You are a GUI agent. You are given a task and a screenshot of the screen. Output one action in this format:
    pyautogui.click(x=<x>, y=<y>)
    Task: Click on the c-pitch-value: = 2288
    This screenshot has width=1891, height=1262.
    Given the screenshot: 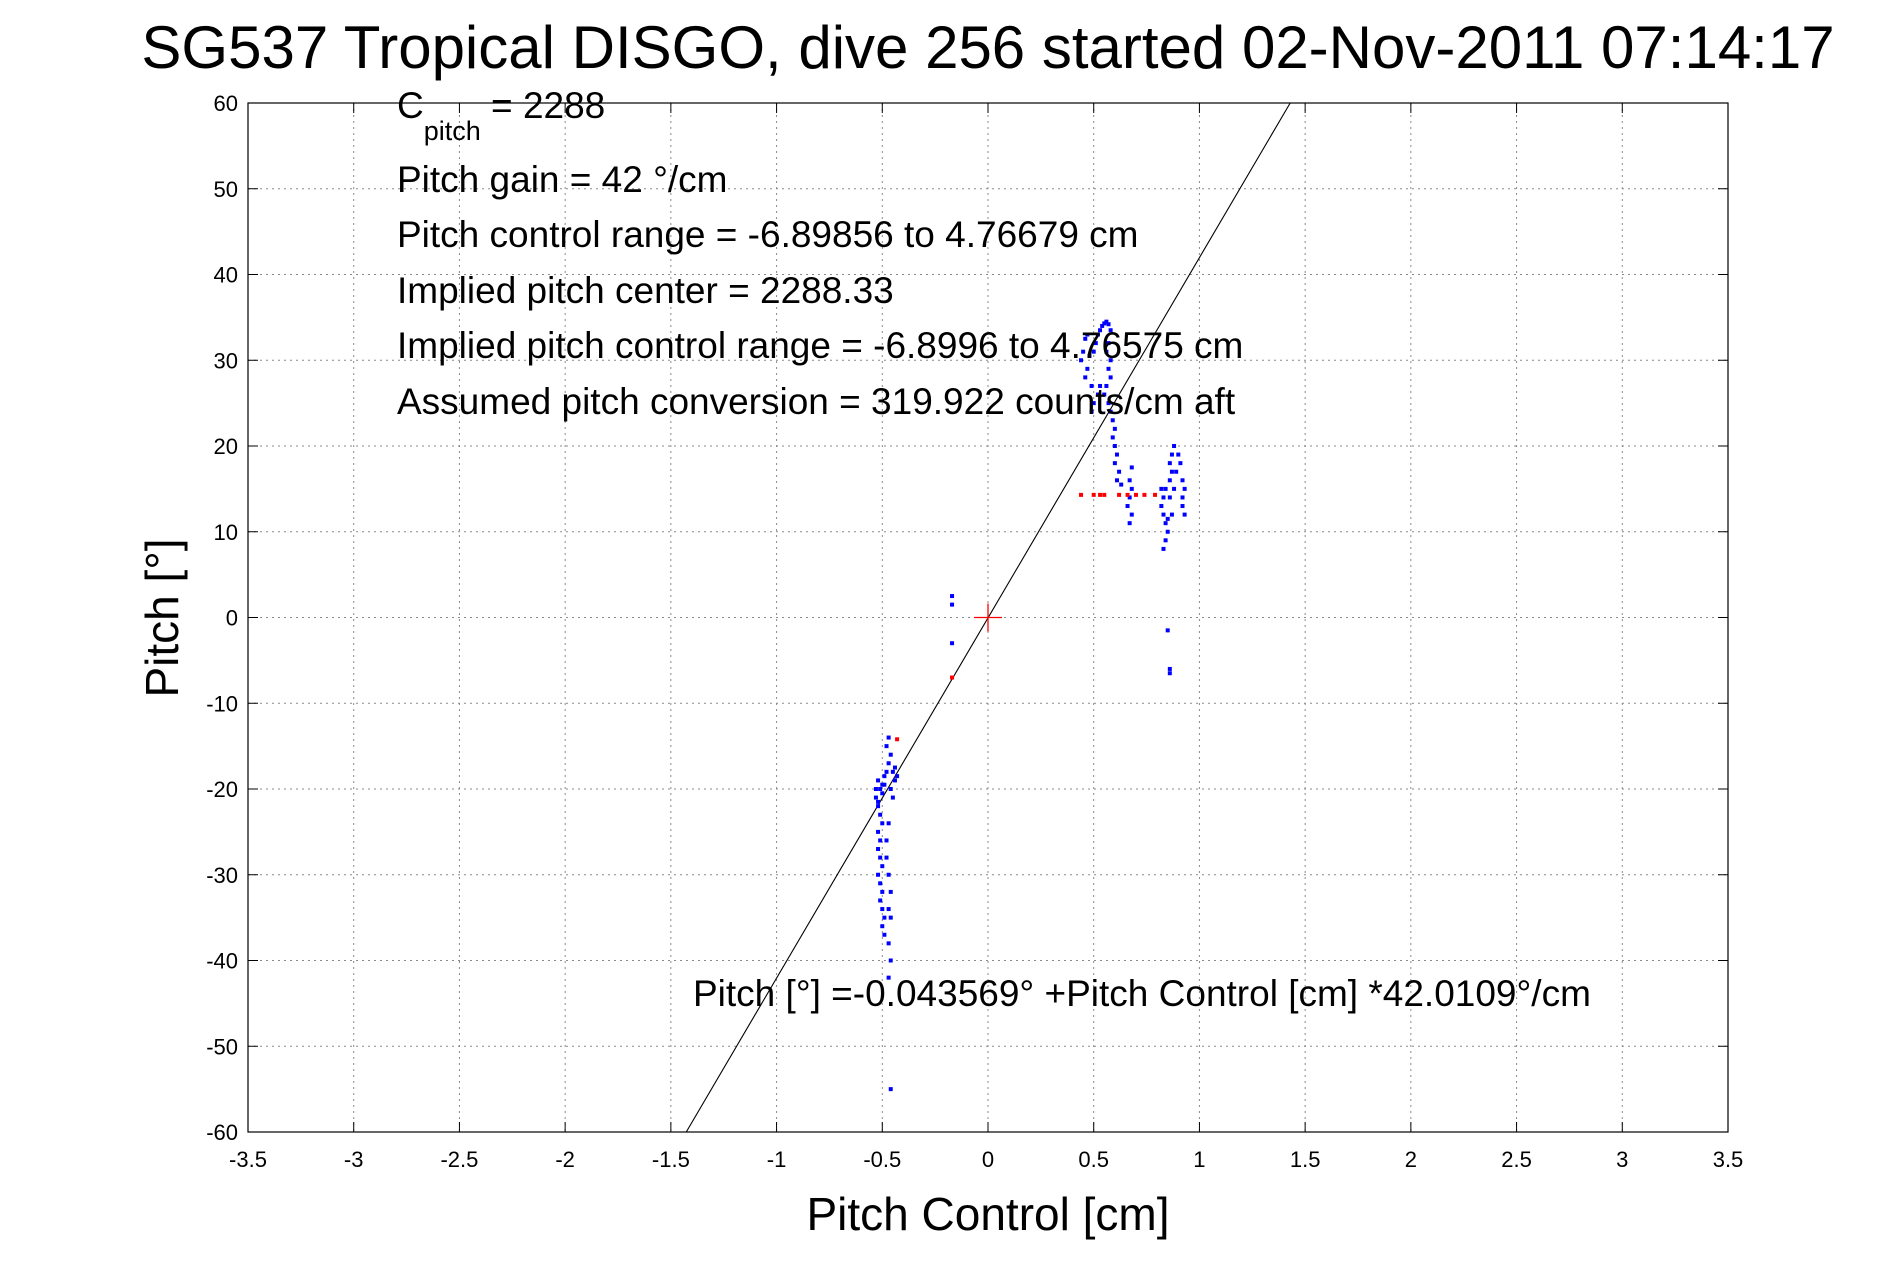 What is the action you would take?
    pyautogui.click(x=543, y=105)
    